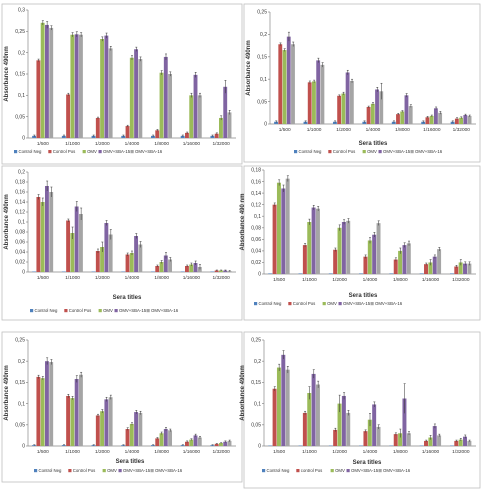  Describe the element at coordinates (21, 173) in the screenshot. I see `y-tick-label: 0,2` at that location.